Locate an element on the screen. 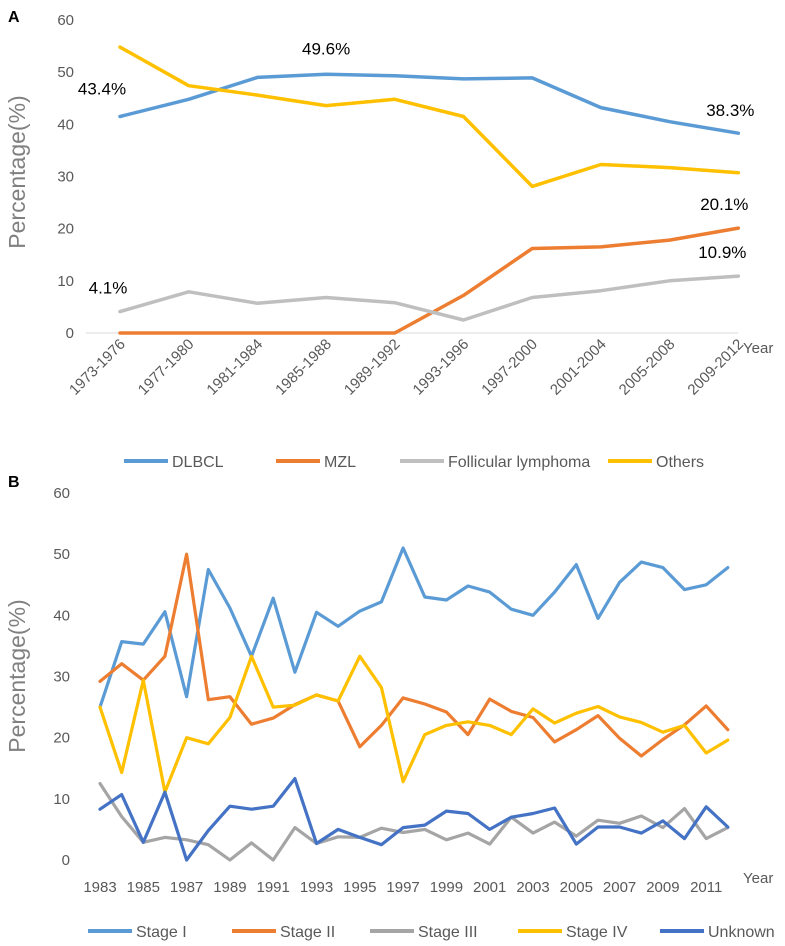 Image resolution: width=785 pixels, height=946 pixels. panel-a-line-mzl is located at coordinates (429, 280).